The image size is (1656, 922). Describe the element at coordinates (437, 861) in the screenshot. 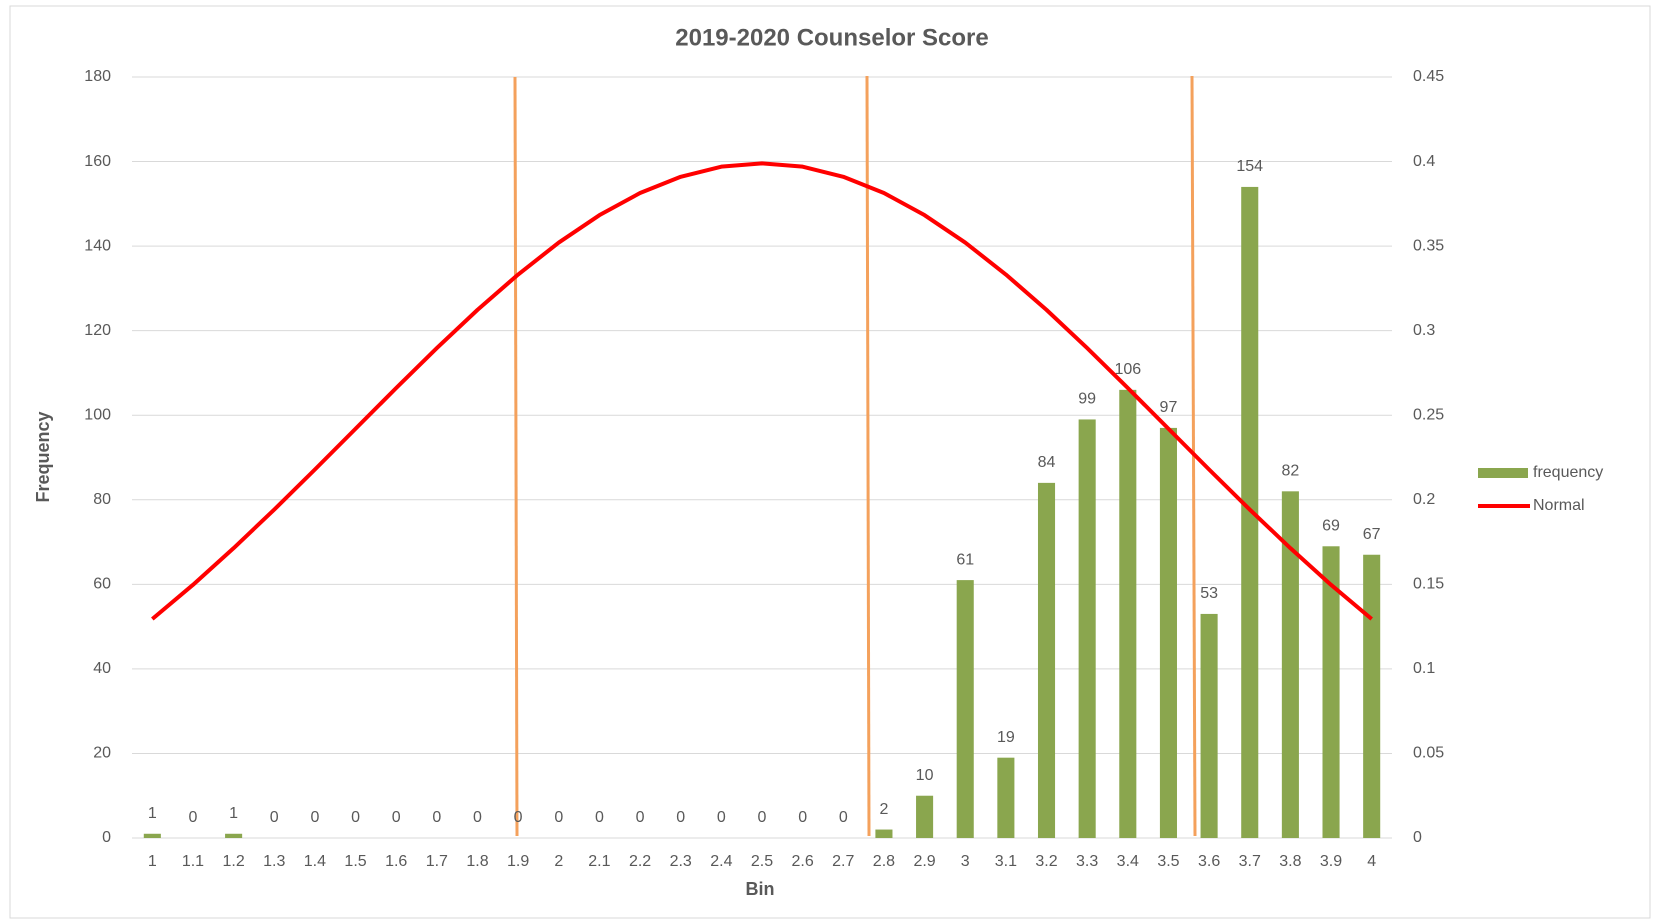

I see `x-tick-label: 1.7` at that location.